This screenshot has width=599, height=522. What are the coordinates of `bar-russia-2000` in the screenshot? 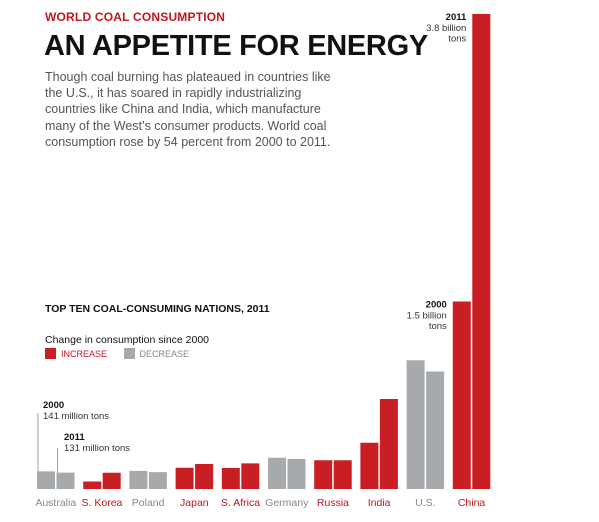 It's located at (323, 474).